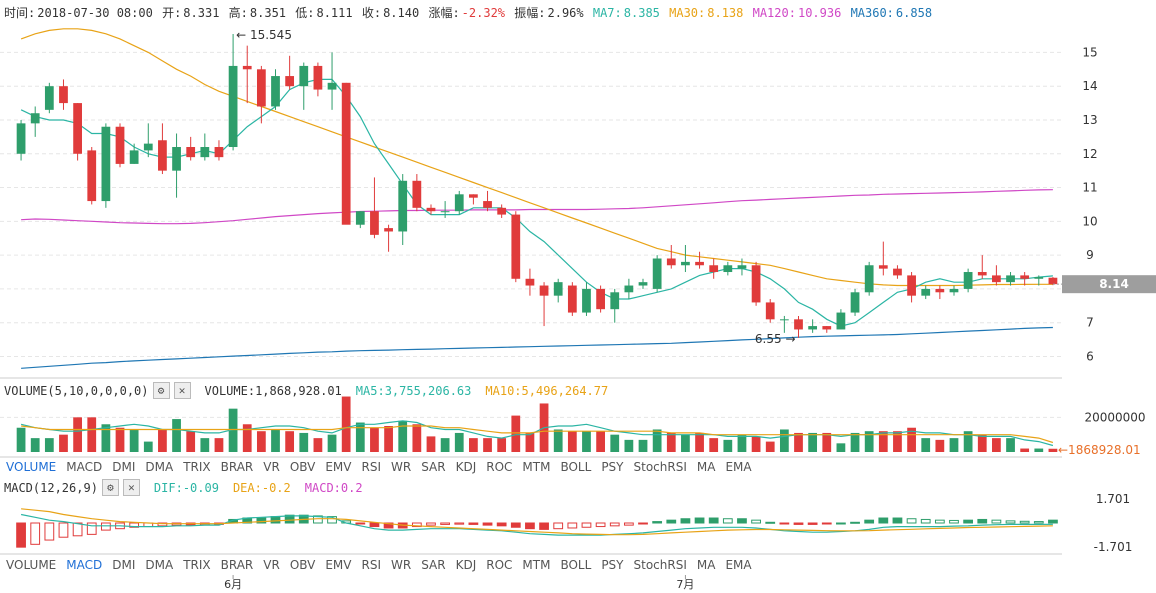  Describe the element at coordinates (84, 467) in the screenshot. I see `tab-volume-panel-macd: MACD` at that location.